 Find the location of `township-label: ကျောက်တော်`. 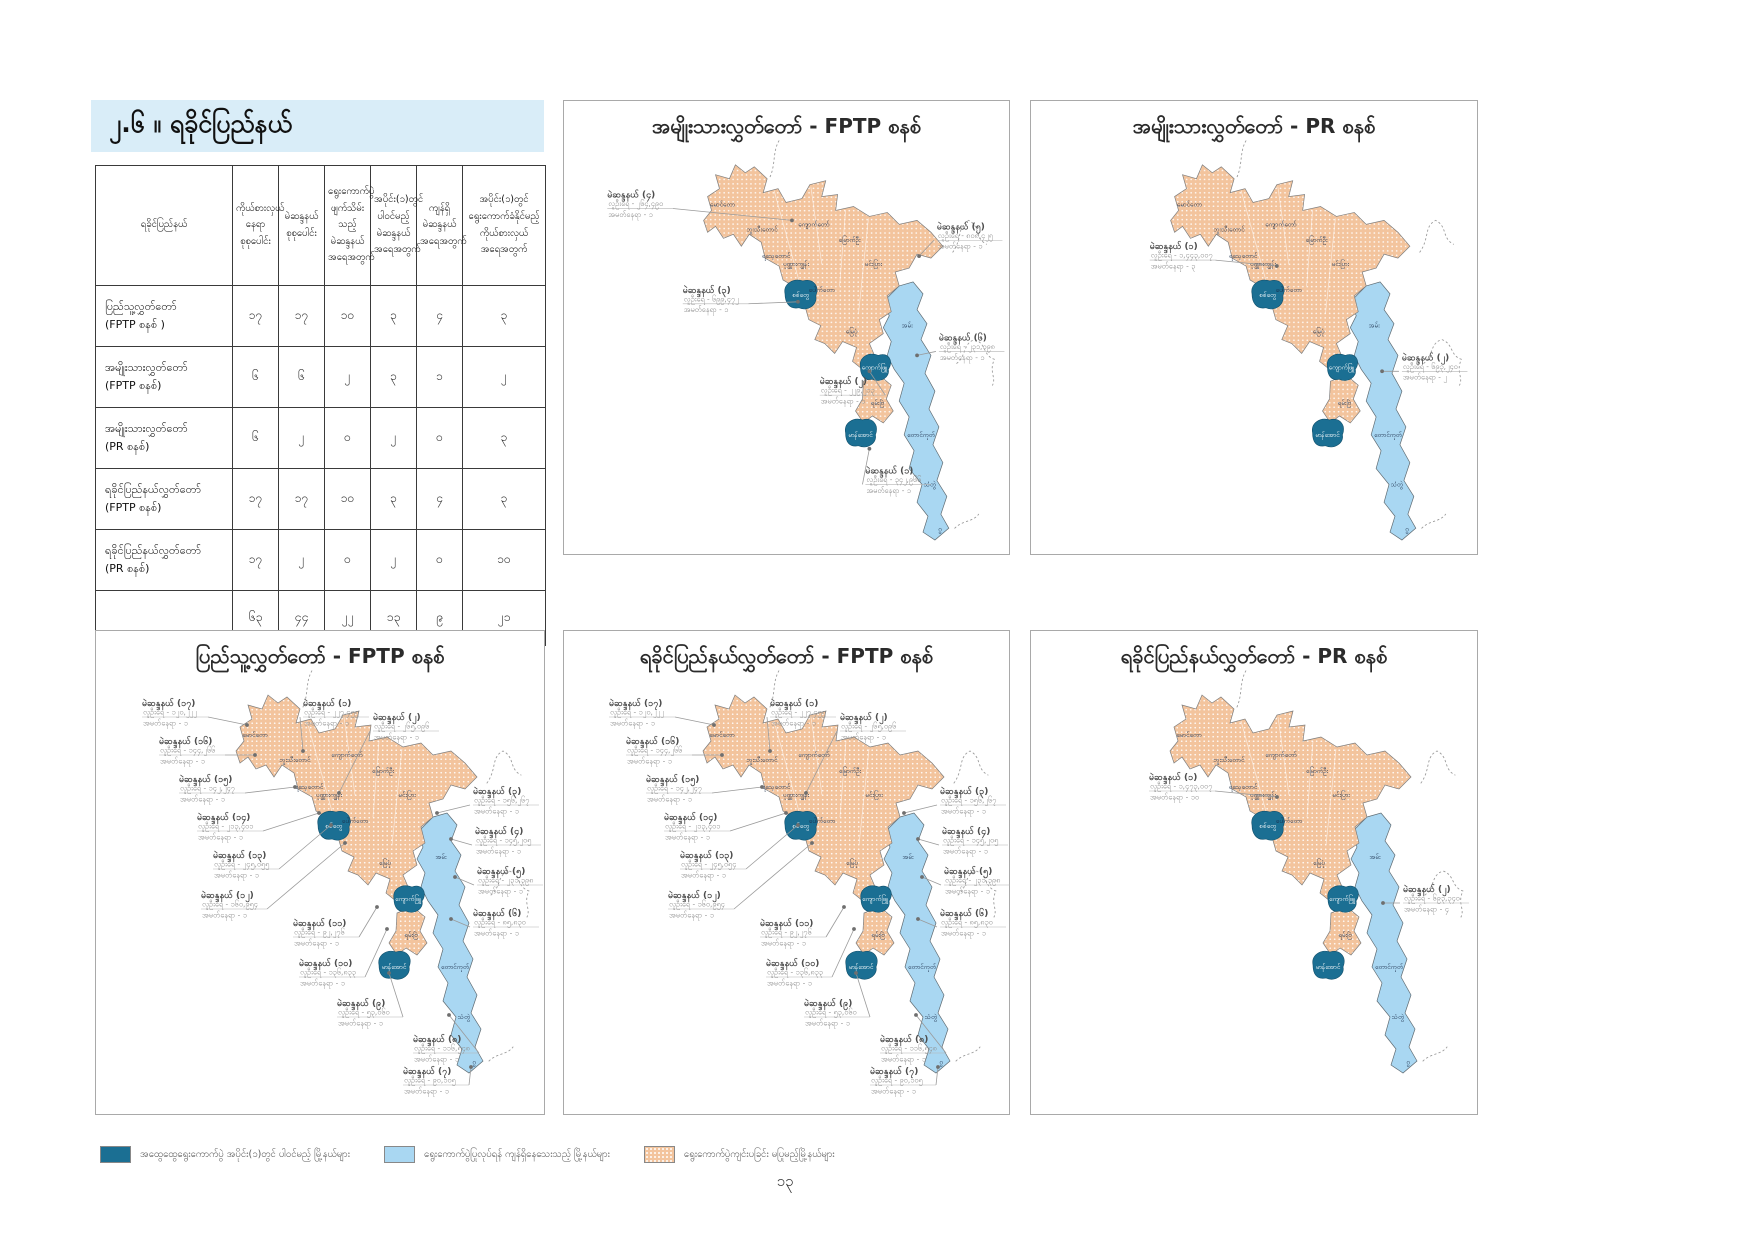

township-label: ကျောက်တော် is located at coordinates (1281, 755).